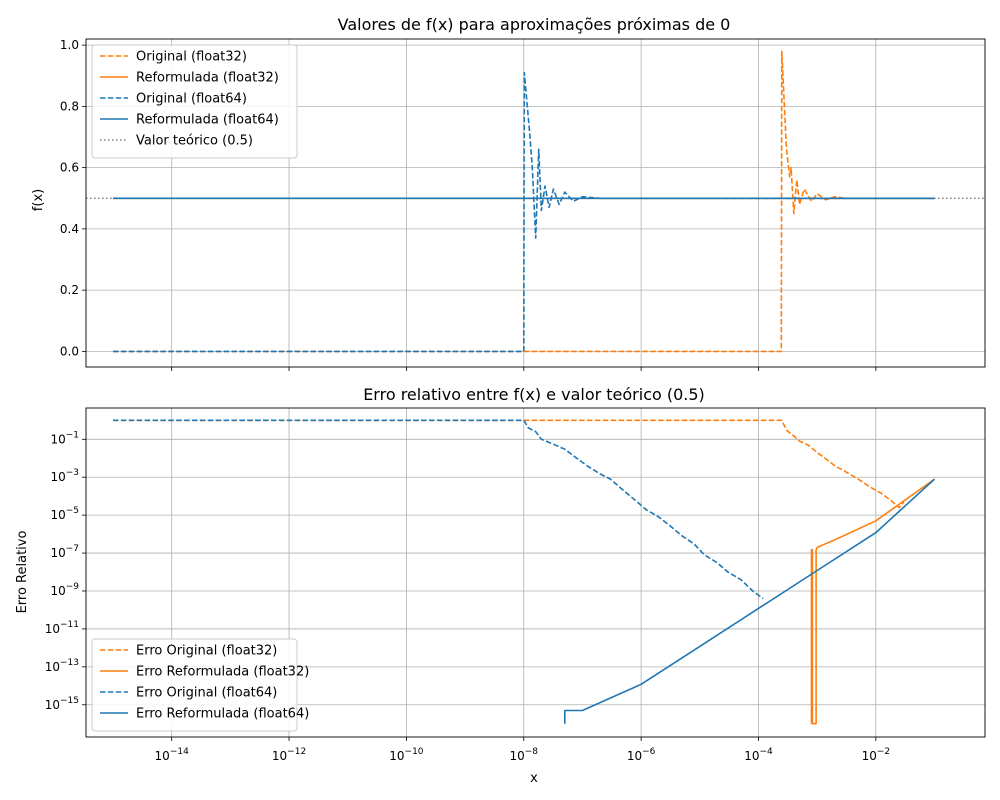  Describe the element at coordinates (222, 672) in the screenshot. I see `legend-entry-label: Erro Reformulada (float32)` at that location.